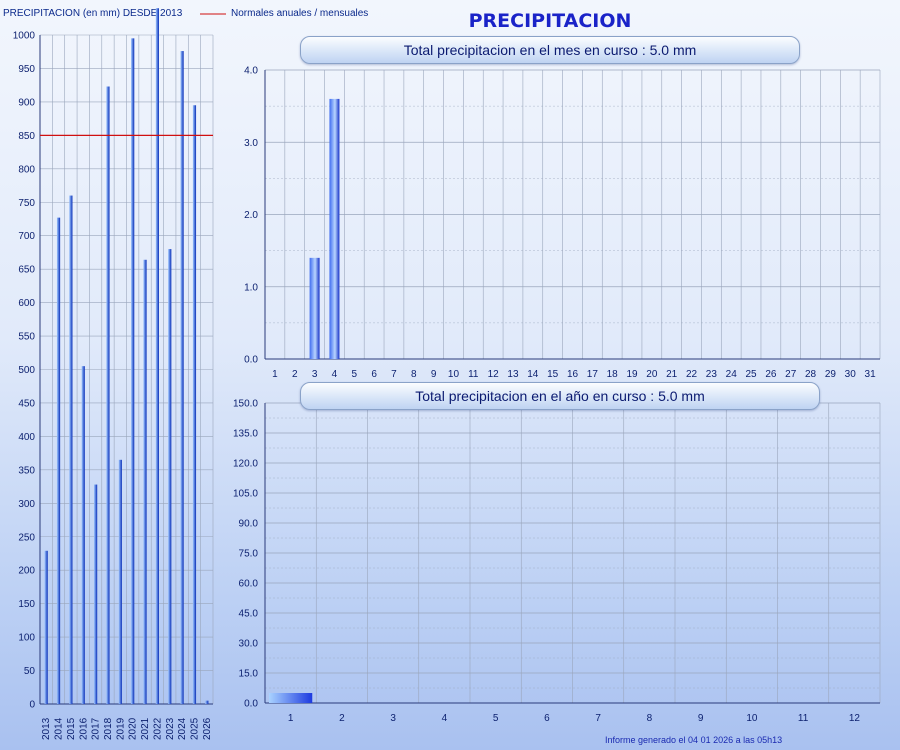 This screenshot has width=900, height=750. I want to click on history-x-tick-label: 2017, so click(96, 728).